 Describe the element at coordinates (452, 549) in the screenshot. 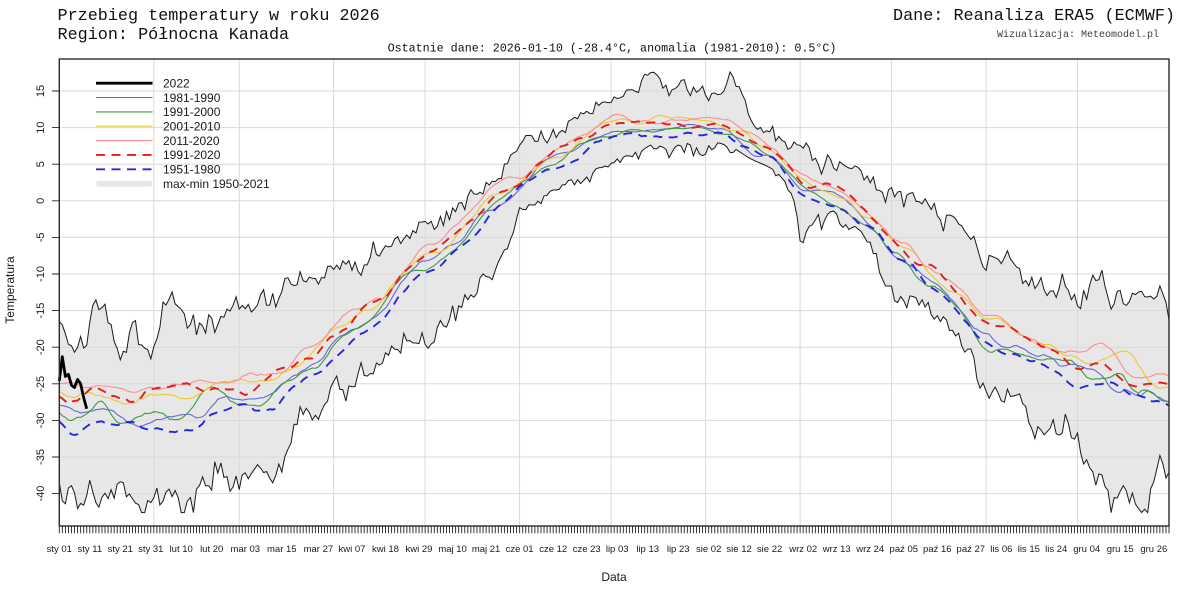

I see `svg-text: maj 10` at that location.